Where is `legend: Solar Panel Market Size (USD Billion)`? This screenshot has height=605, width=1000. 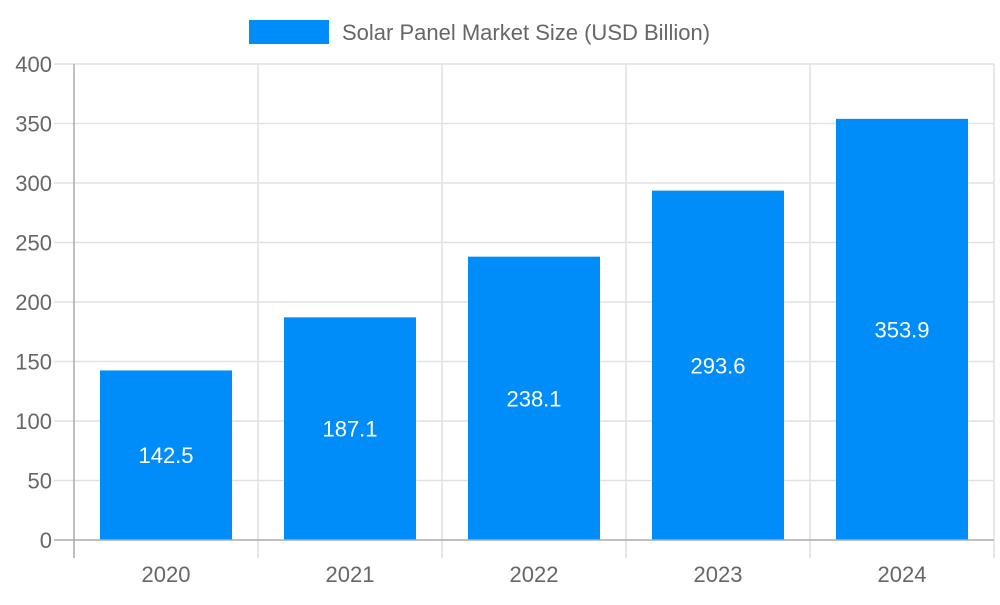 legend: Solar Panel Market Size (USD Billion) is located at coordinates (479, 32).